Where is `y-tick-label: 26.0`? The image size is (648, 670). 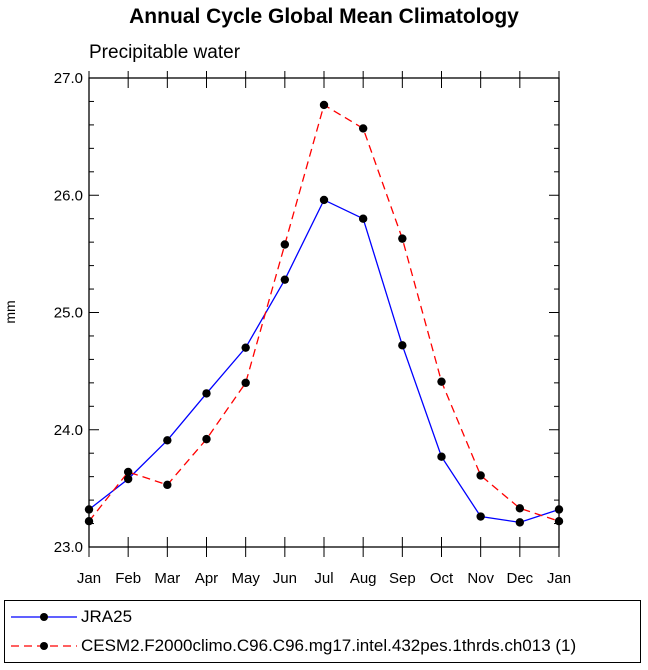
y-tick-label: 26.0 is located at coordinates (68, 195).